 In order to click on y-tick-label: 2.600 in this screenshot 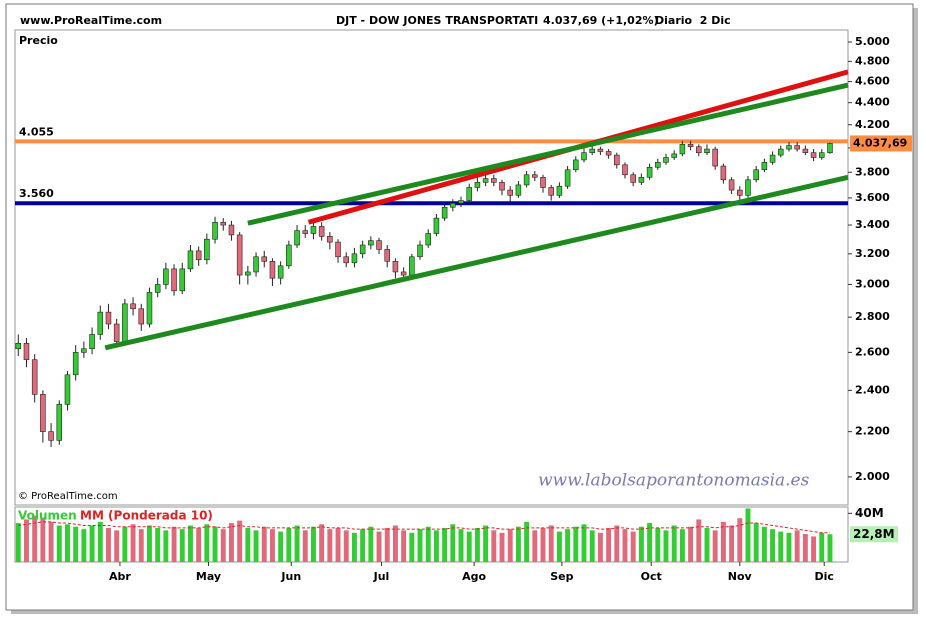, I will do `click(872, 351)`.